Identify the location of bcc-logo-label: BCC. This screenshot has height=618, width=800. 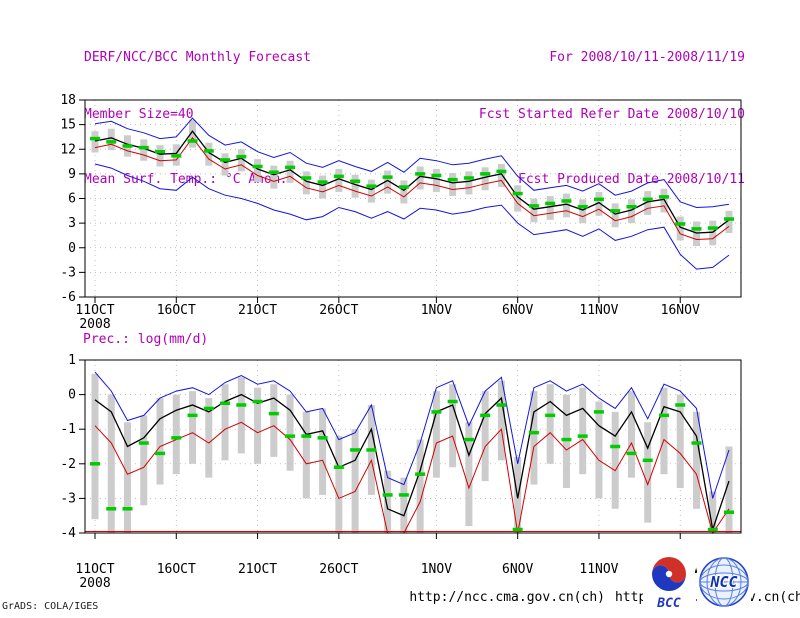
(668, 603).